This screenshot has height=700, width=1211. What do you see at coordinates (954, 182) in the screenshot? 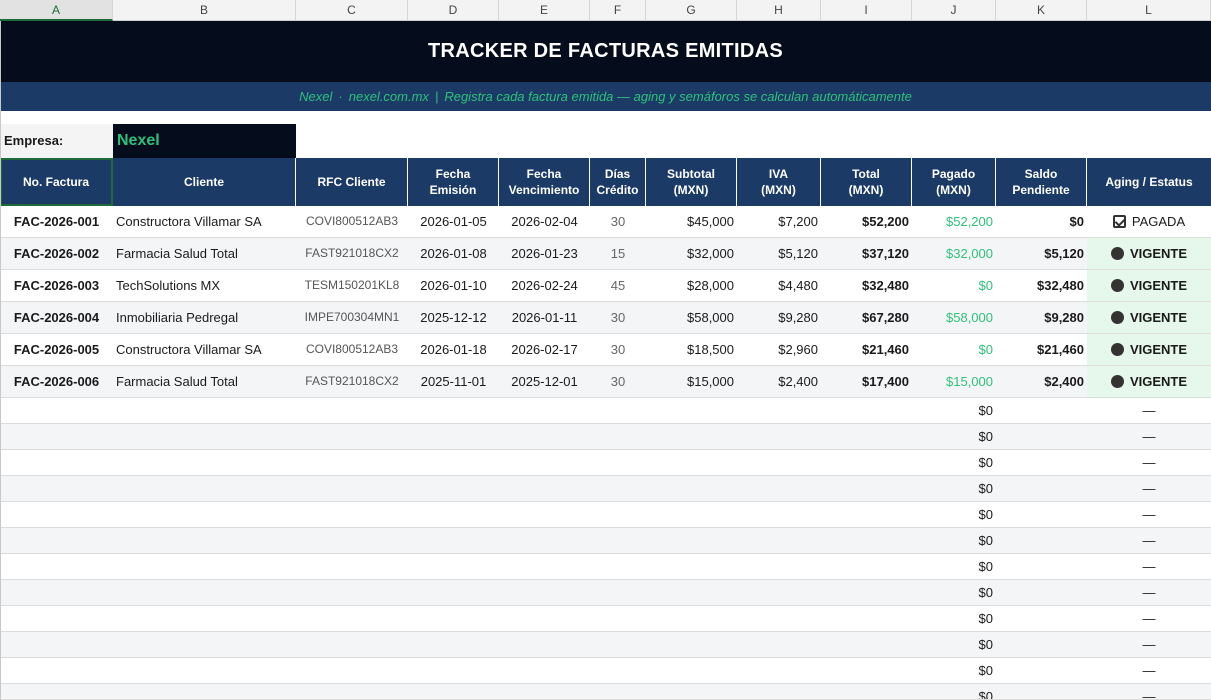
I see `header-pagado: Pagado (MXN)` at bounding box center [954, 182].